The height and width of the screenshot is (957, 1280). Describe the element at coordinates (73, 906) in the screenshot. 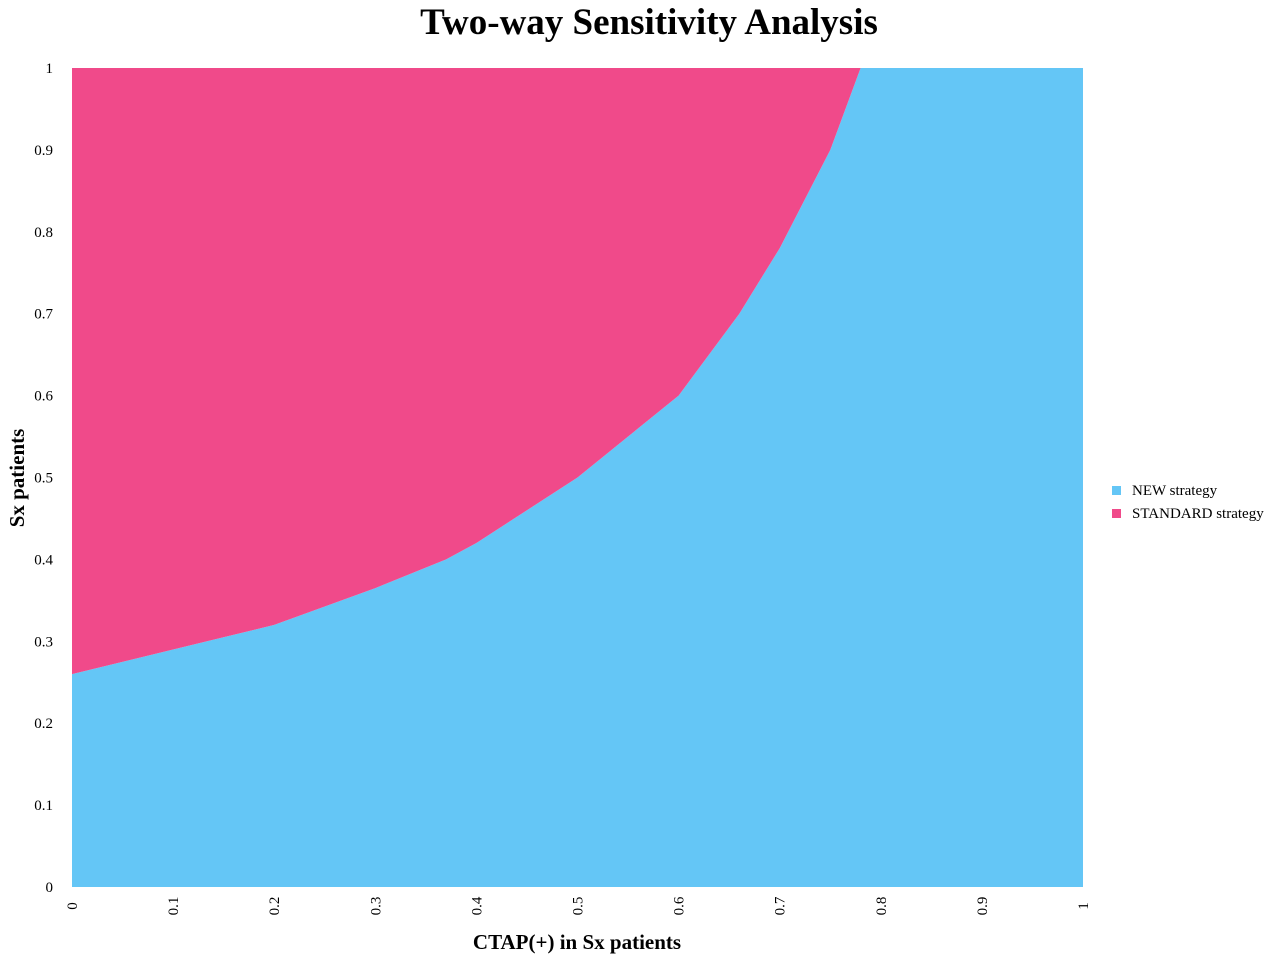

I see `x-tick-label: 0` at that location.